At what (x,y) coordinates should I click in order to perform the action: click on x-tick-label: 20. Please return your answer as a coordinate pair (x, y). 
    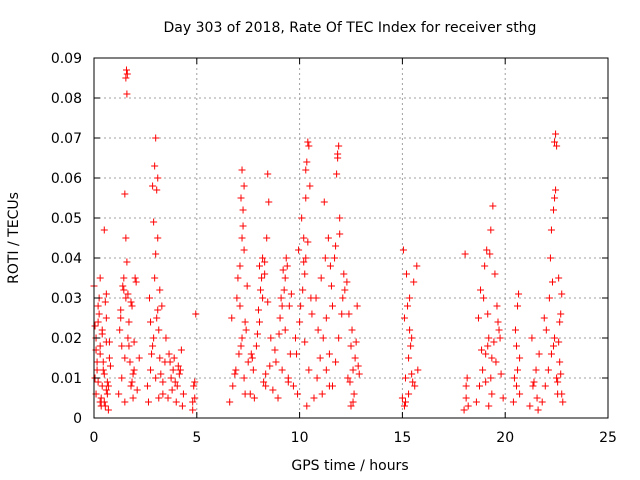
    Looking at the image, I should click on (505, 438).